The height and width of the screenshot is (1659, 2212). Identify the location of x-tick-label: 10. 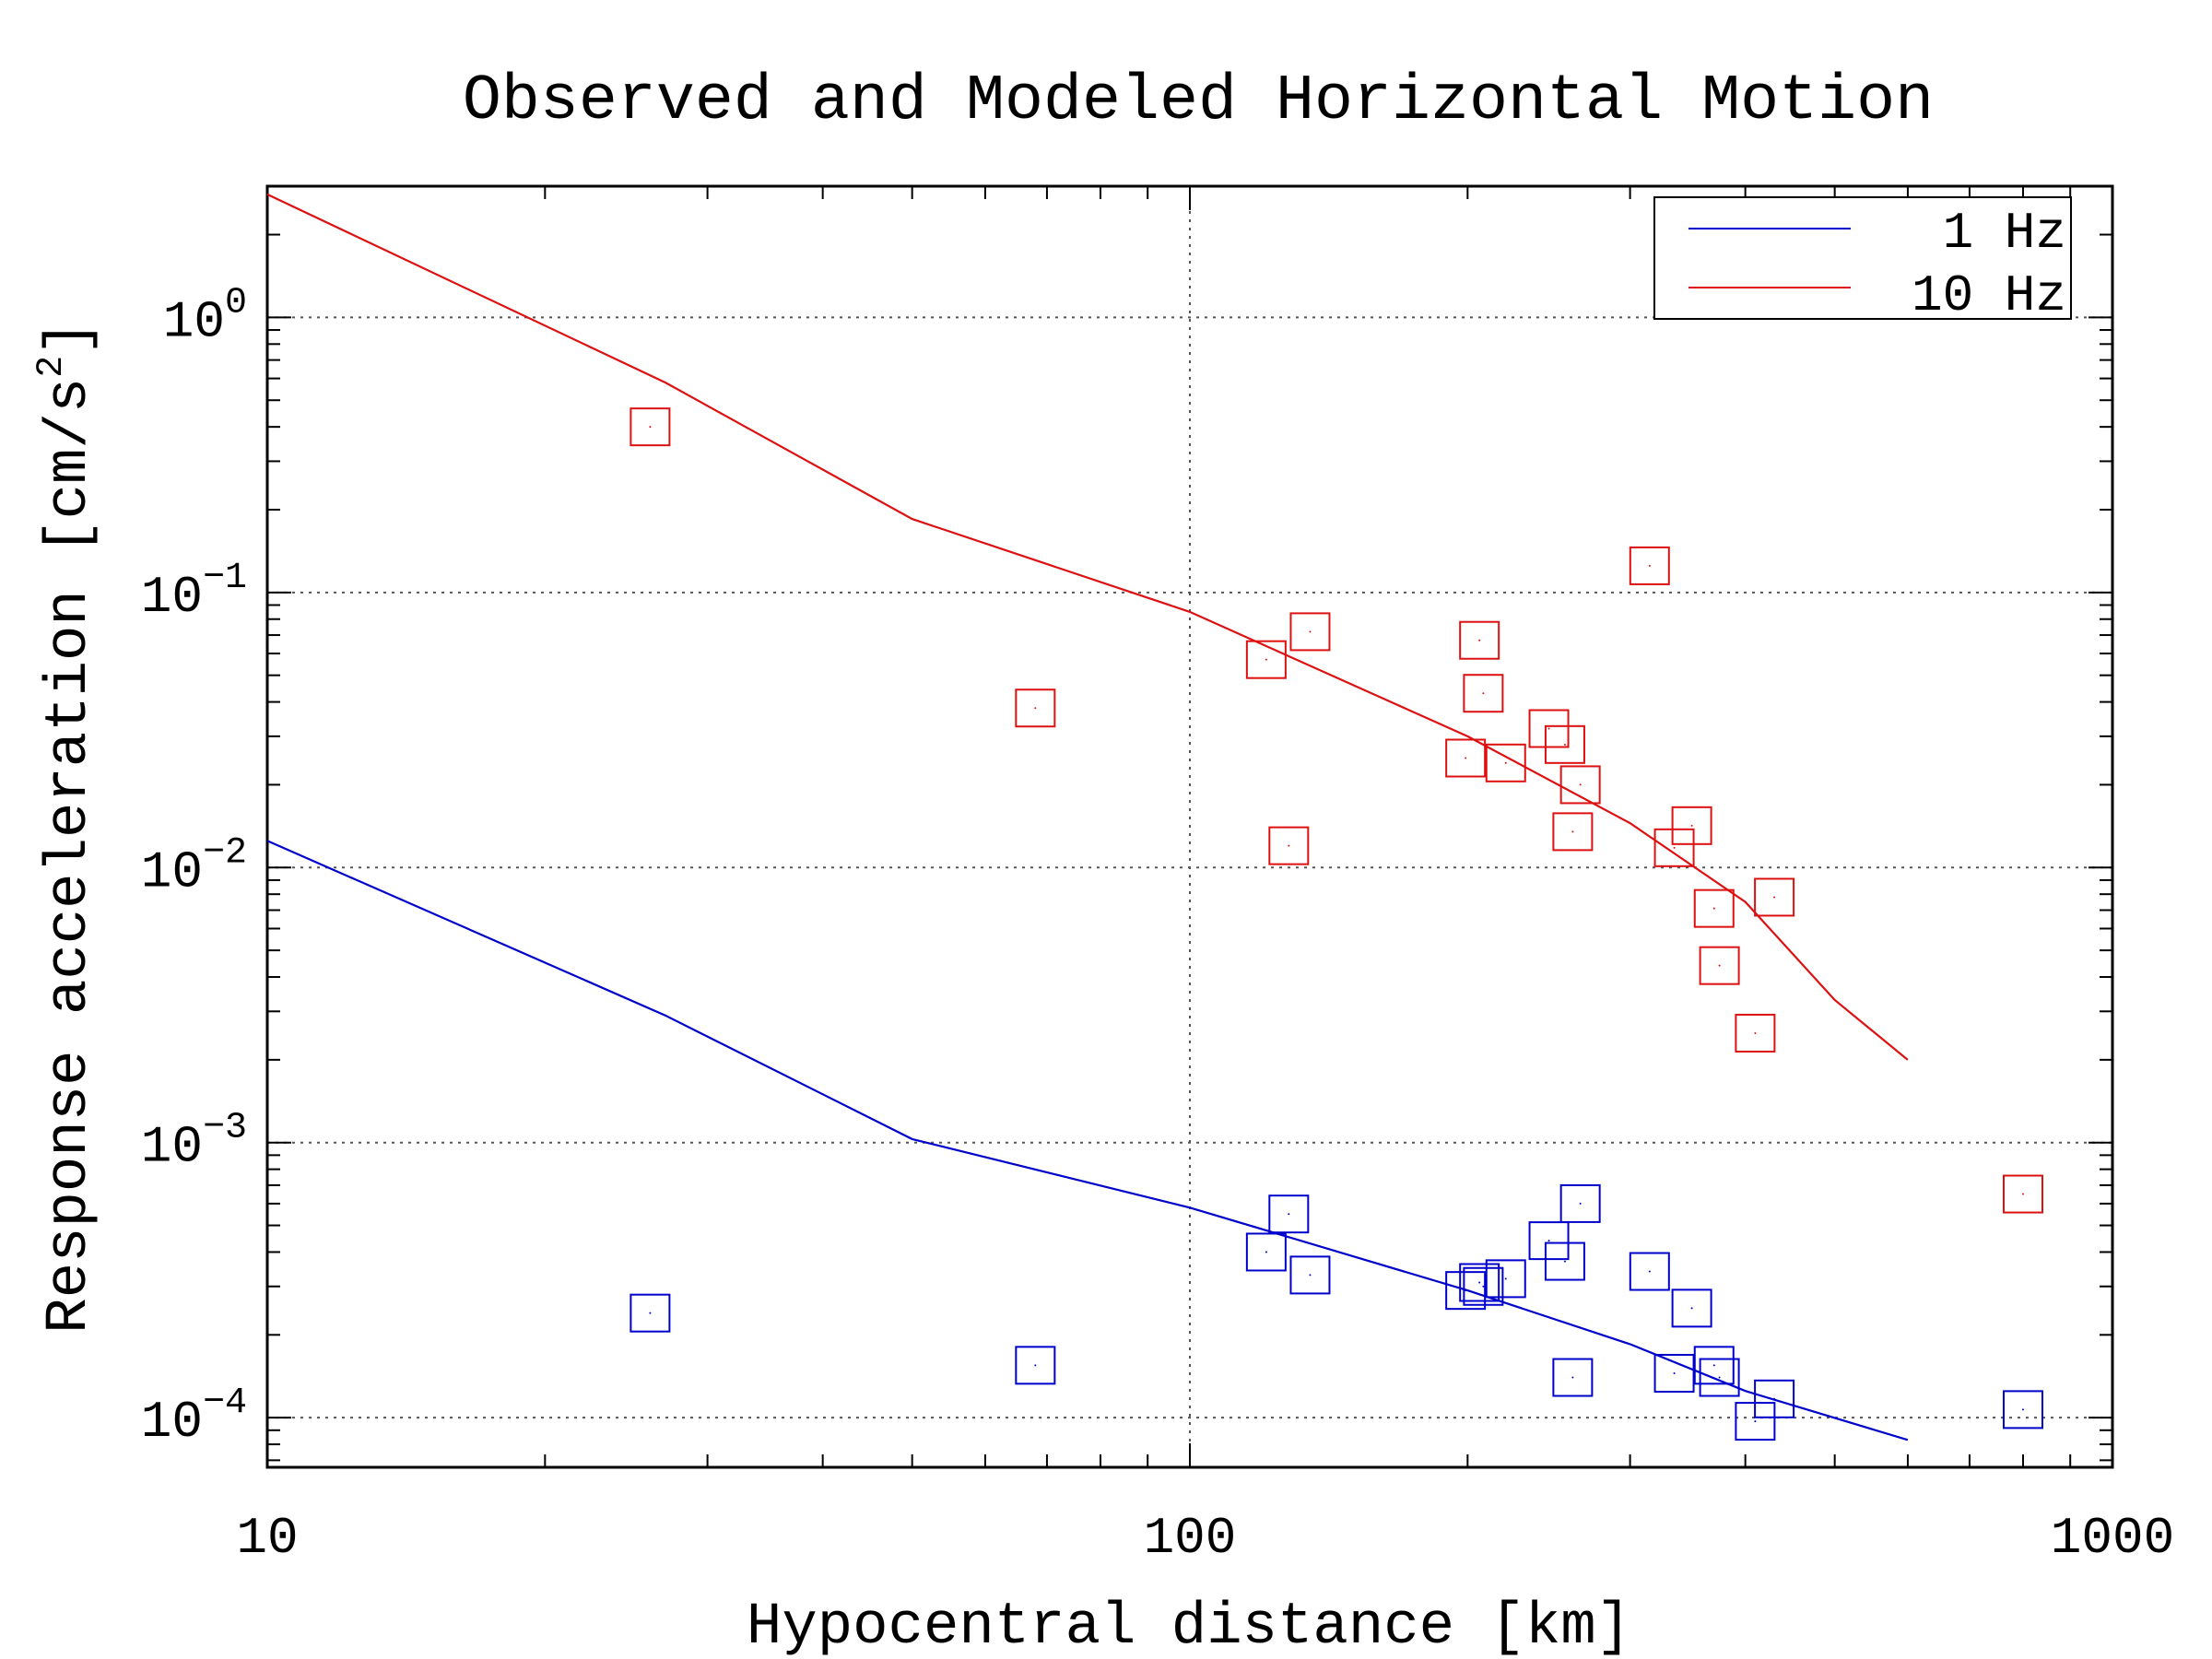
(267, 1538).